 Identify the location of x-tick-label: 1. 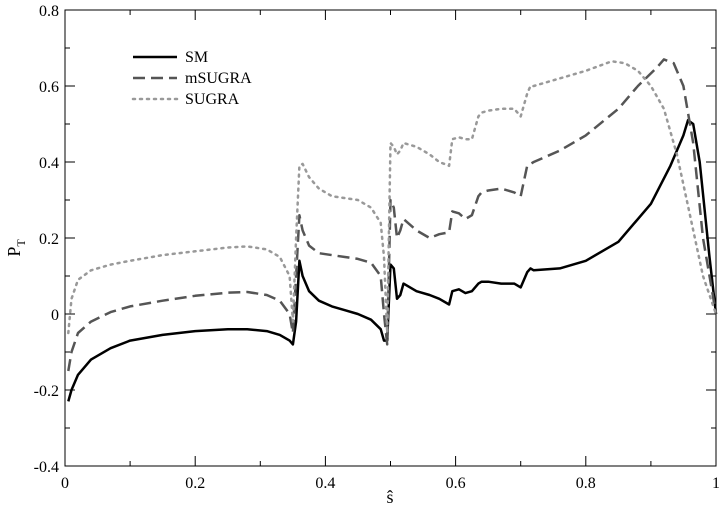
(716, 483).